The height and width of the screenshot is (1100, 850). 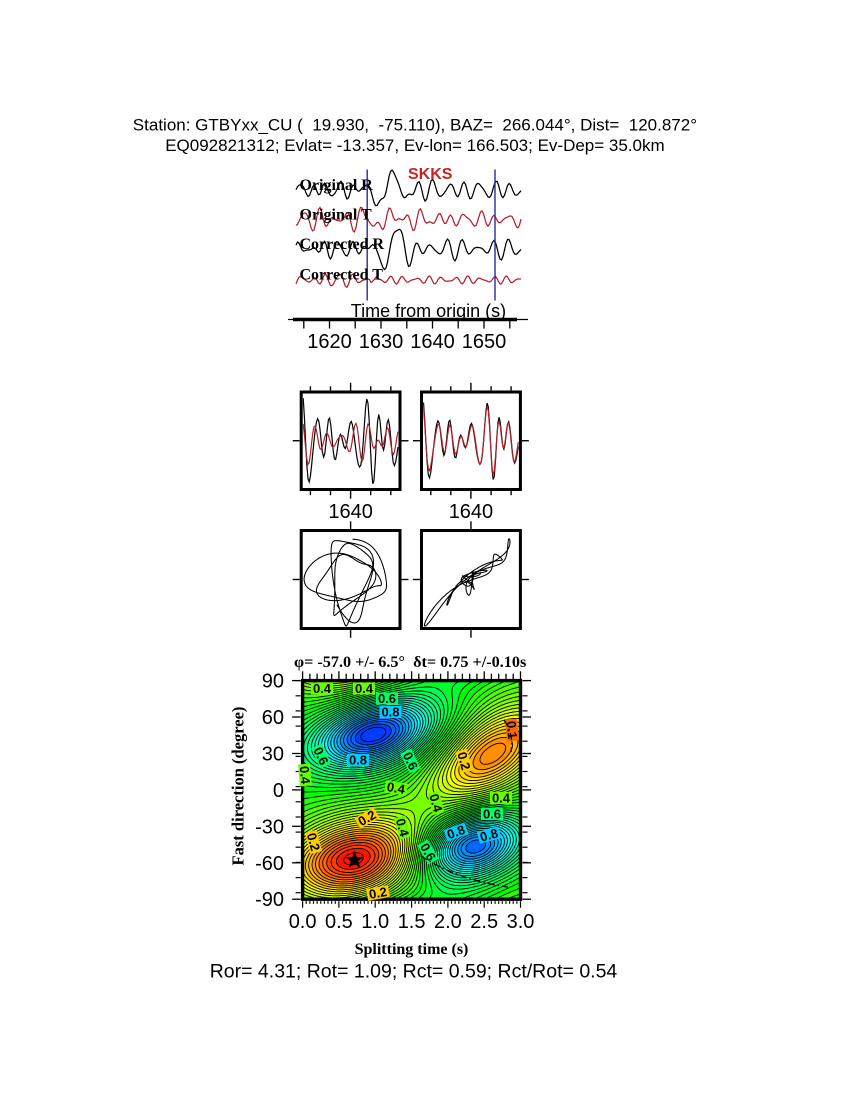 I want to click on svg-text: 0.0, so click(x=303, y=922).